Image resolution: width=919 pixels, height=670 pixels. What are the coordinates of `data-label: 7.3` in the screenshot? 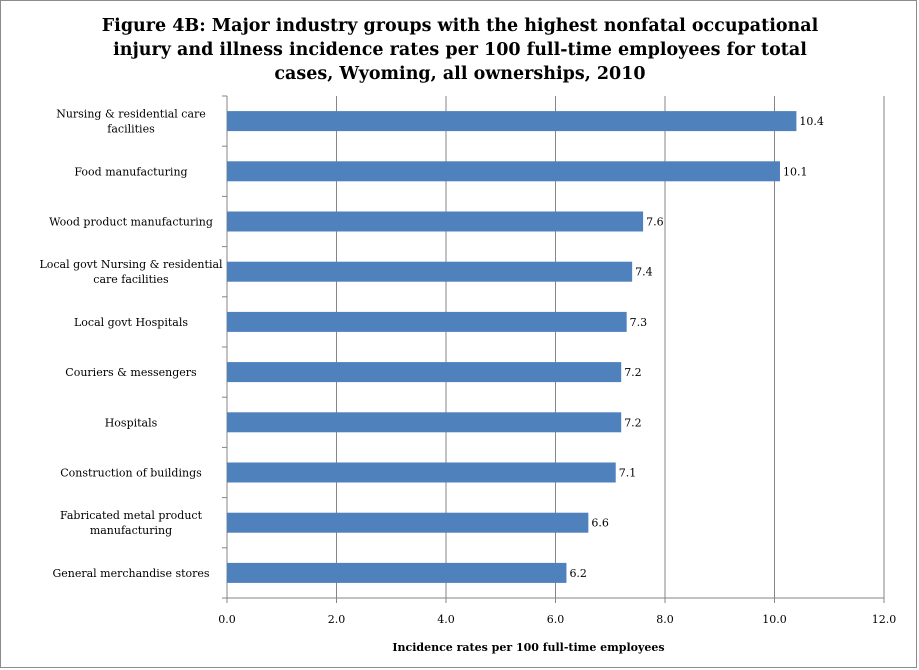 It's located at (639, 322).